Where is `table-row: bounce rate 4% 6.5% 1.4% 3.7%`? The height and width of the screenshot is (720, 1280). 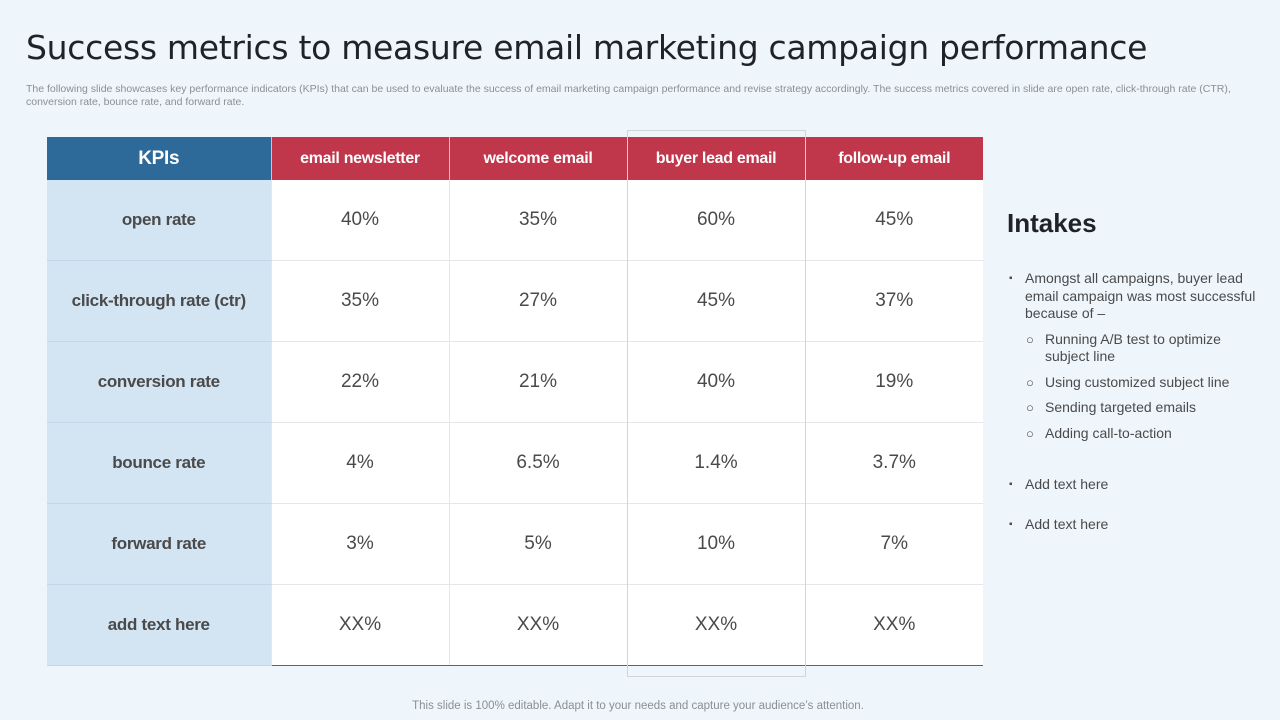
table-row: bounce rate 4% 6.5% 1.4% 3.7% is located at coordinates (515, 463).